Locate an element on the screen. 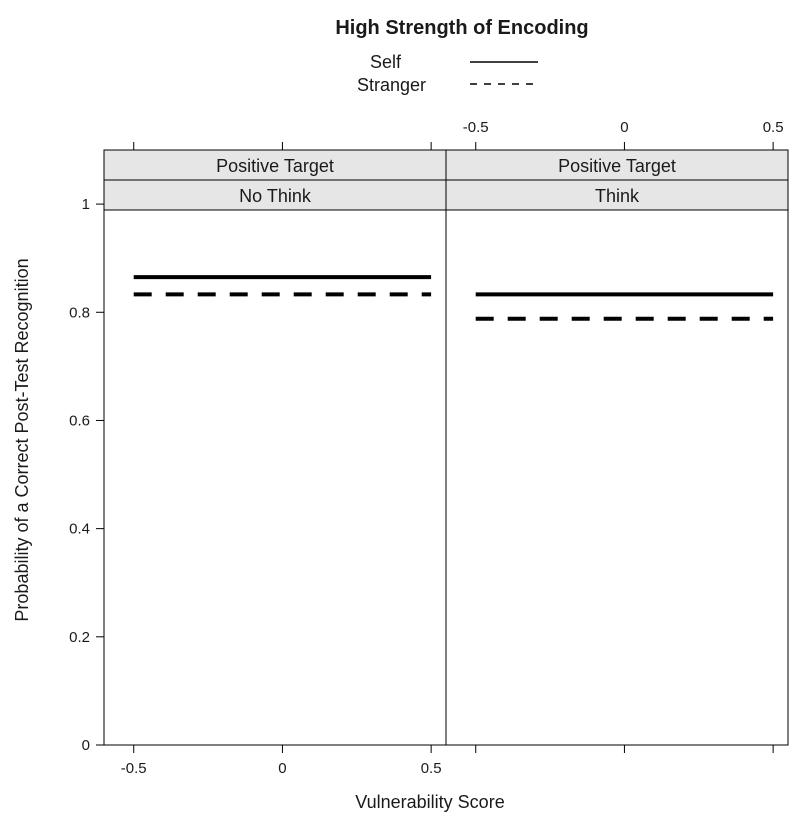  y-tick-label: 0.6 is located at coordinates (79, 420).